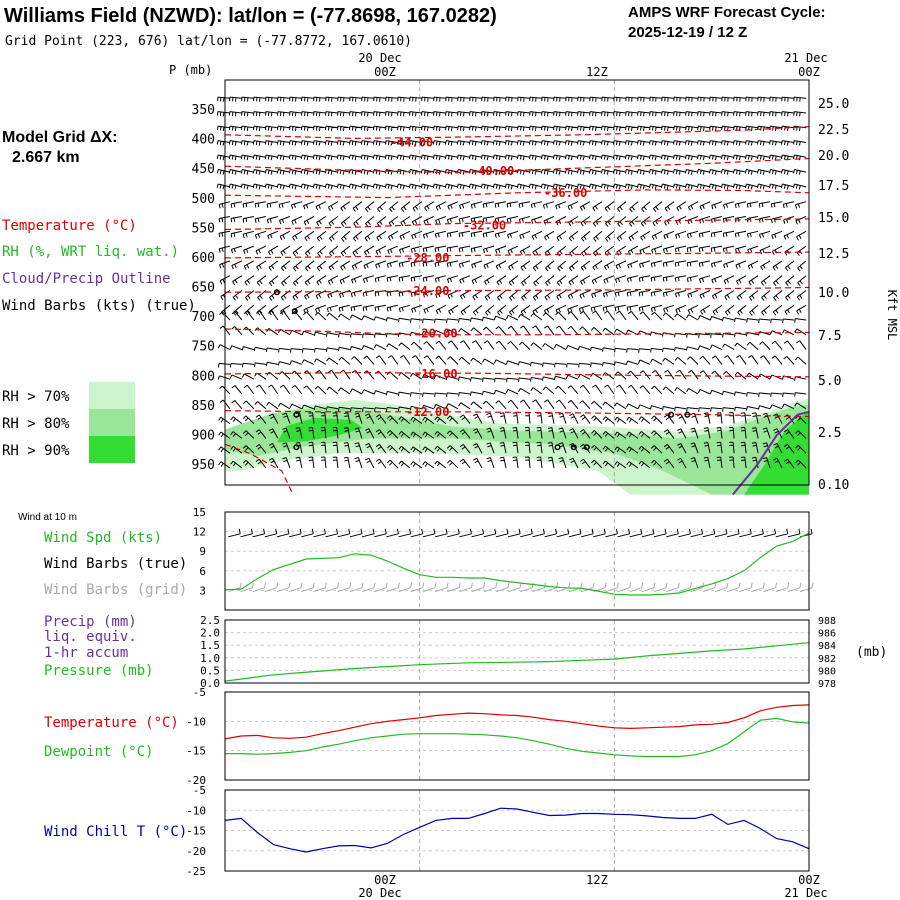 This screenshot has width=900, height=900. I want to click on pressure-tick-label: 400, so click(203, 140).